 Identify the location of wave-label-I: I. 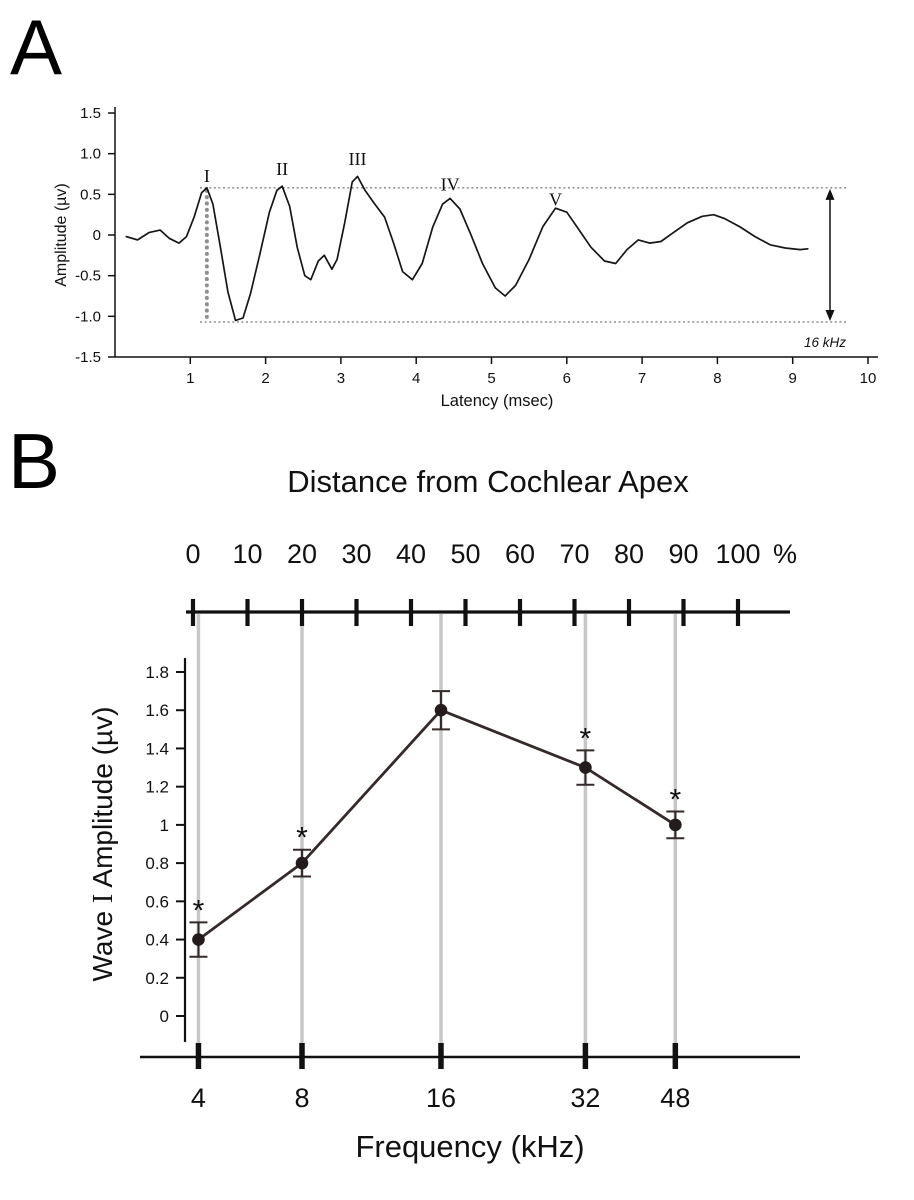
(207, 176).